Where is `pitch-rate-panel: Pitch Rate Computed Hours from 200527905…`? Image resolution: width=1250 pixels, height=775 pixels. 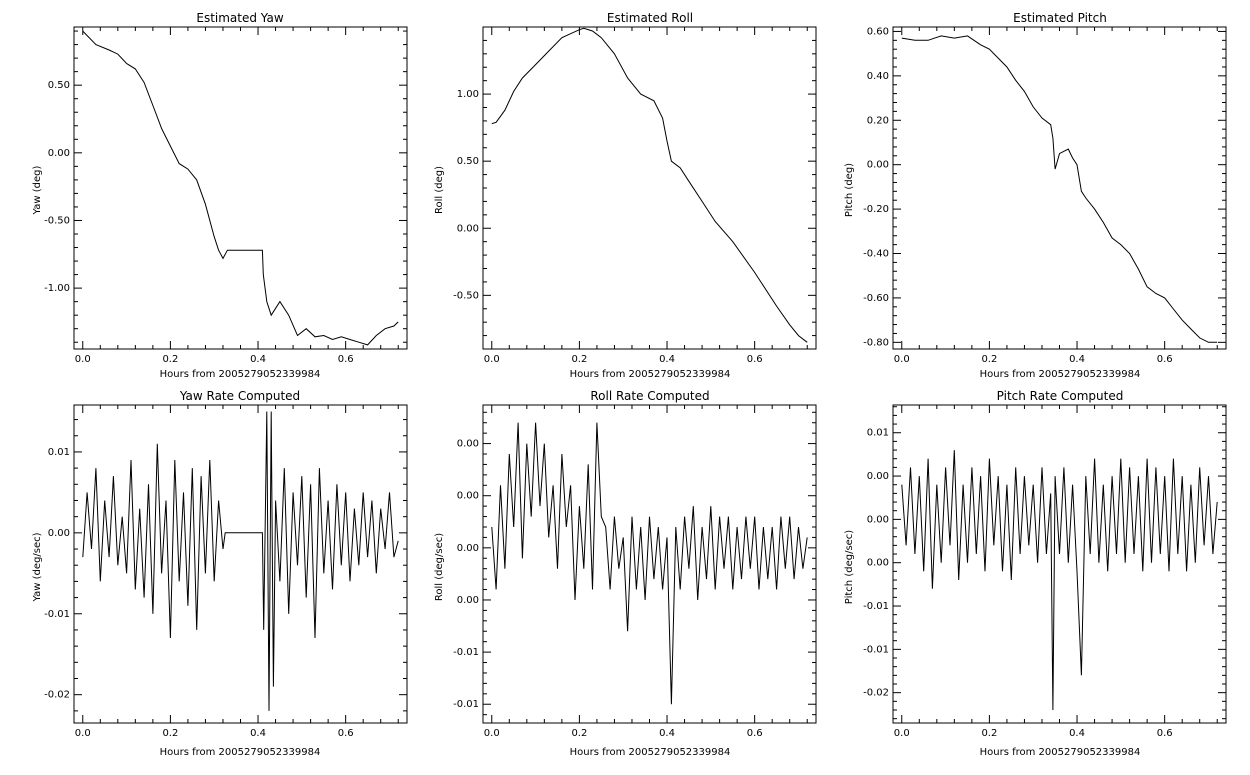
pitch-rate-panel: Pitch Rate Computed Hours from 200527905… is located at coordinates (1035, 573).